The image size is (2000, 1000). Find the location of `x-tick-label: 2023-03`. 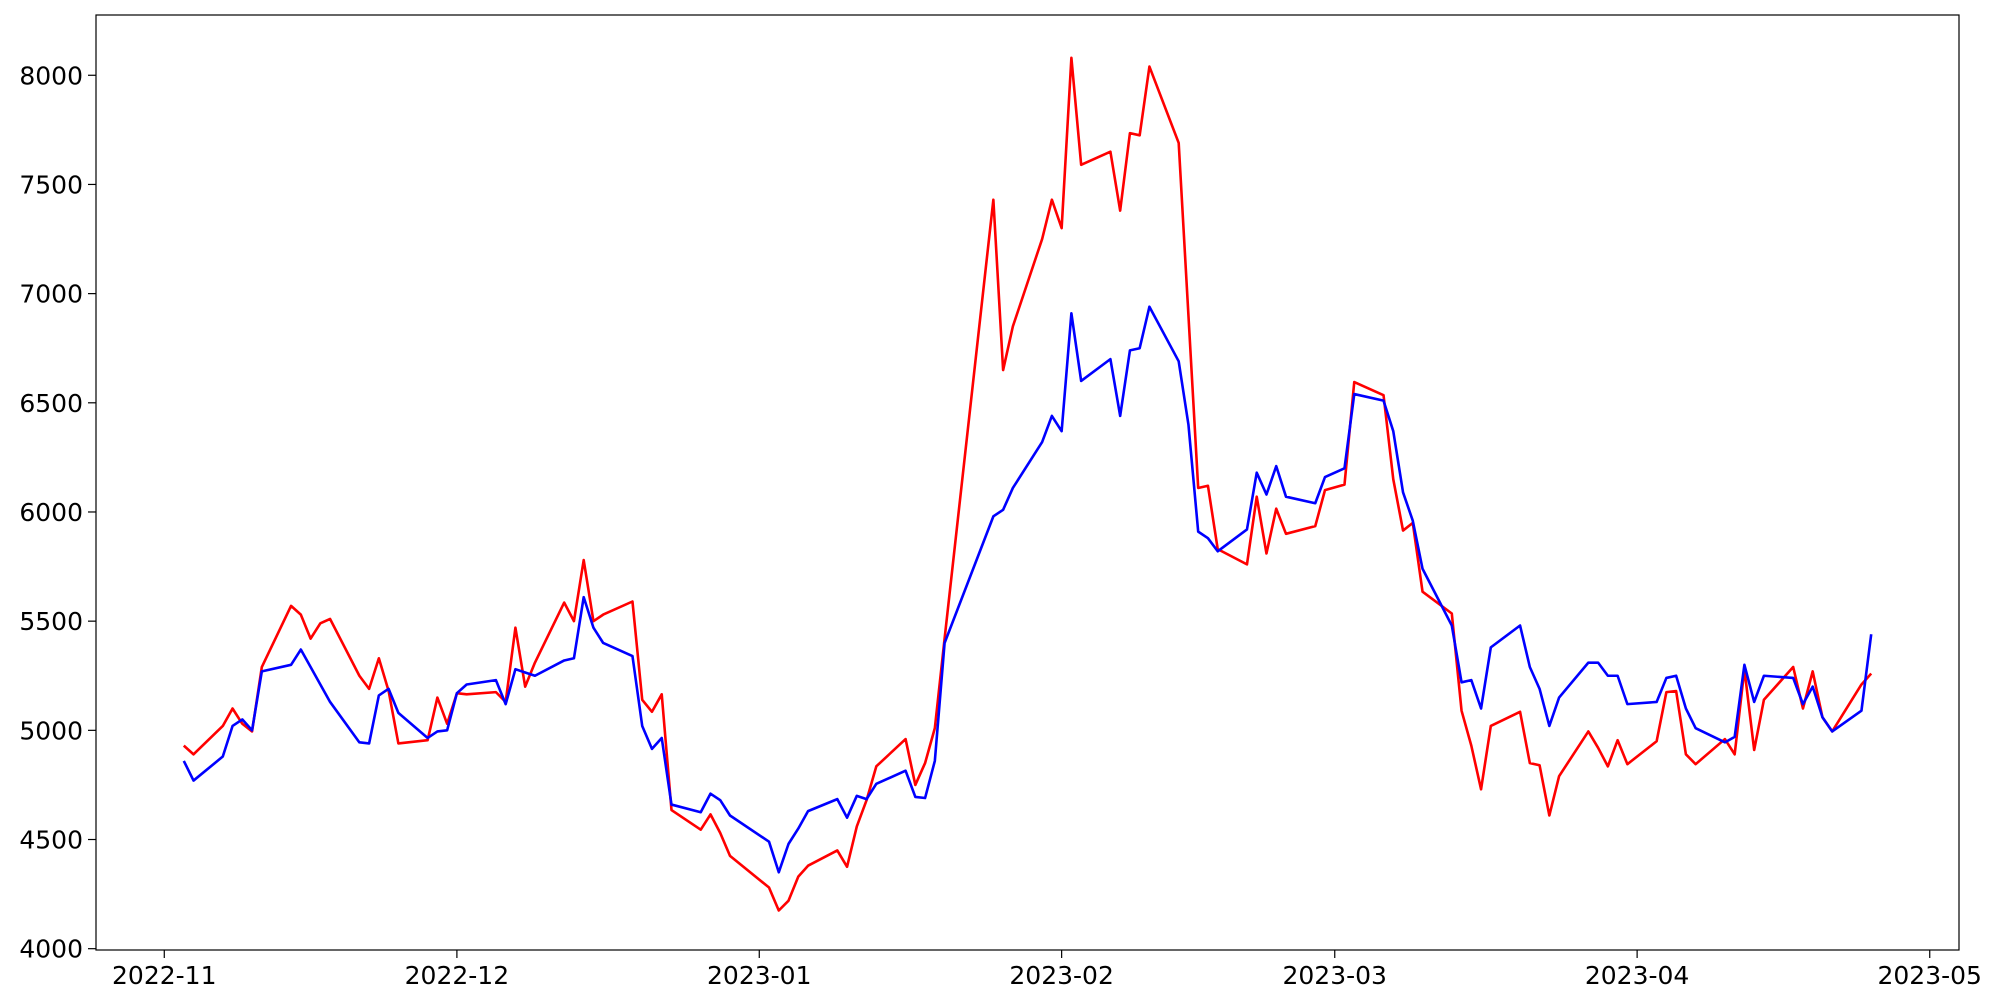

x-tick-label: 2023-03 is located at coordinates (1335, 975).